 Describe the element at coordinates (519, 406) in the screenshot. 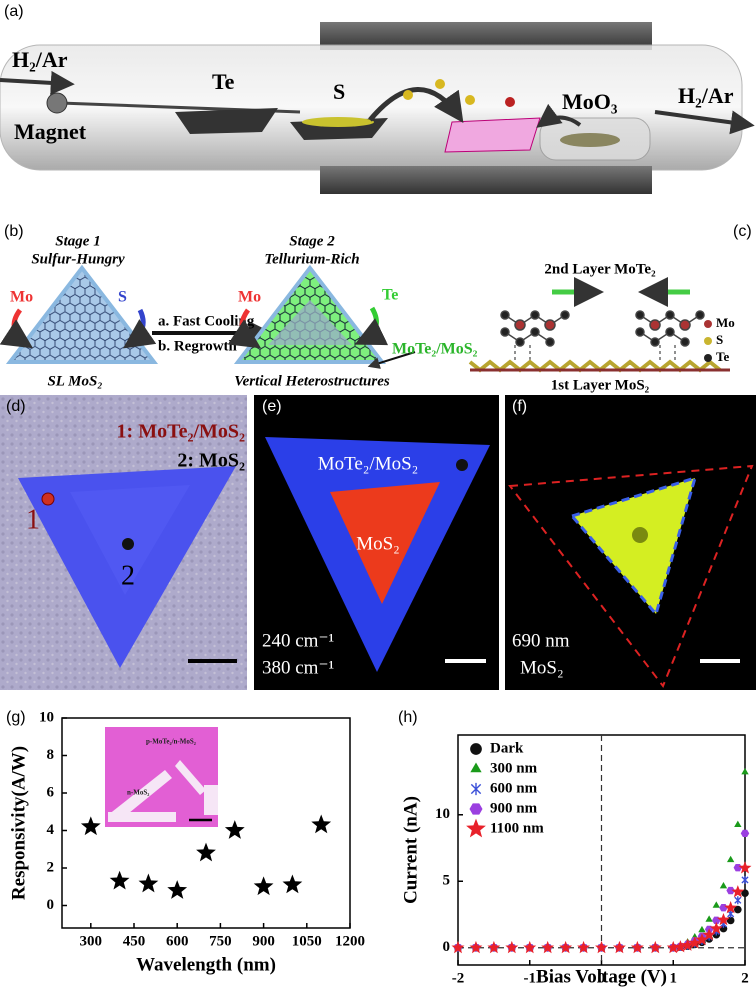

I see `panel-label: (f)` at that location.